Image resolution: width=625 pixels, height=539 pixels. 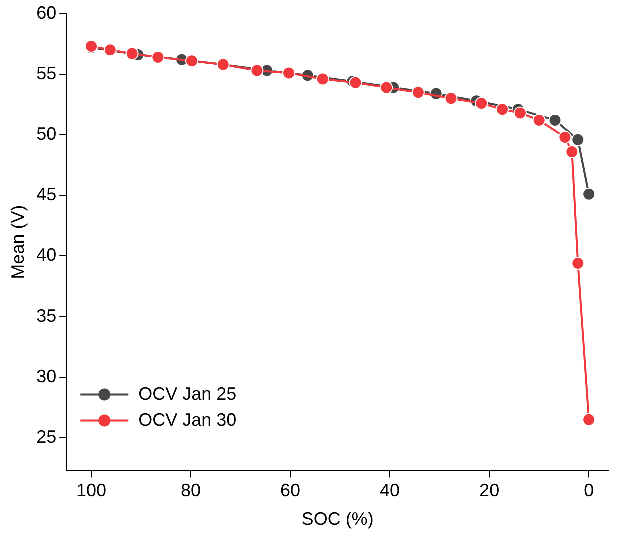 I want to click on x-axis-title: SOC (%), so click(x=338, y=519).